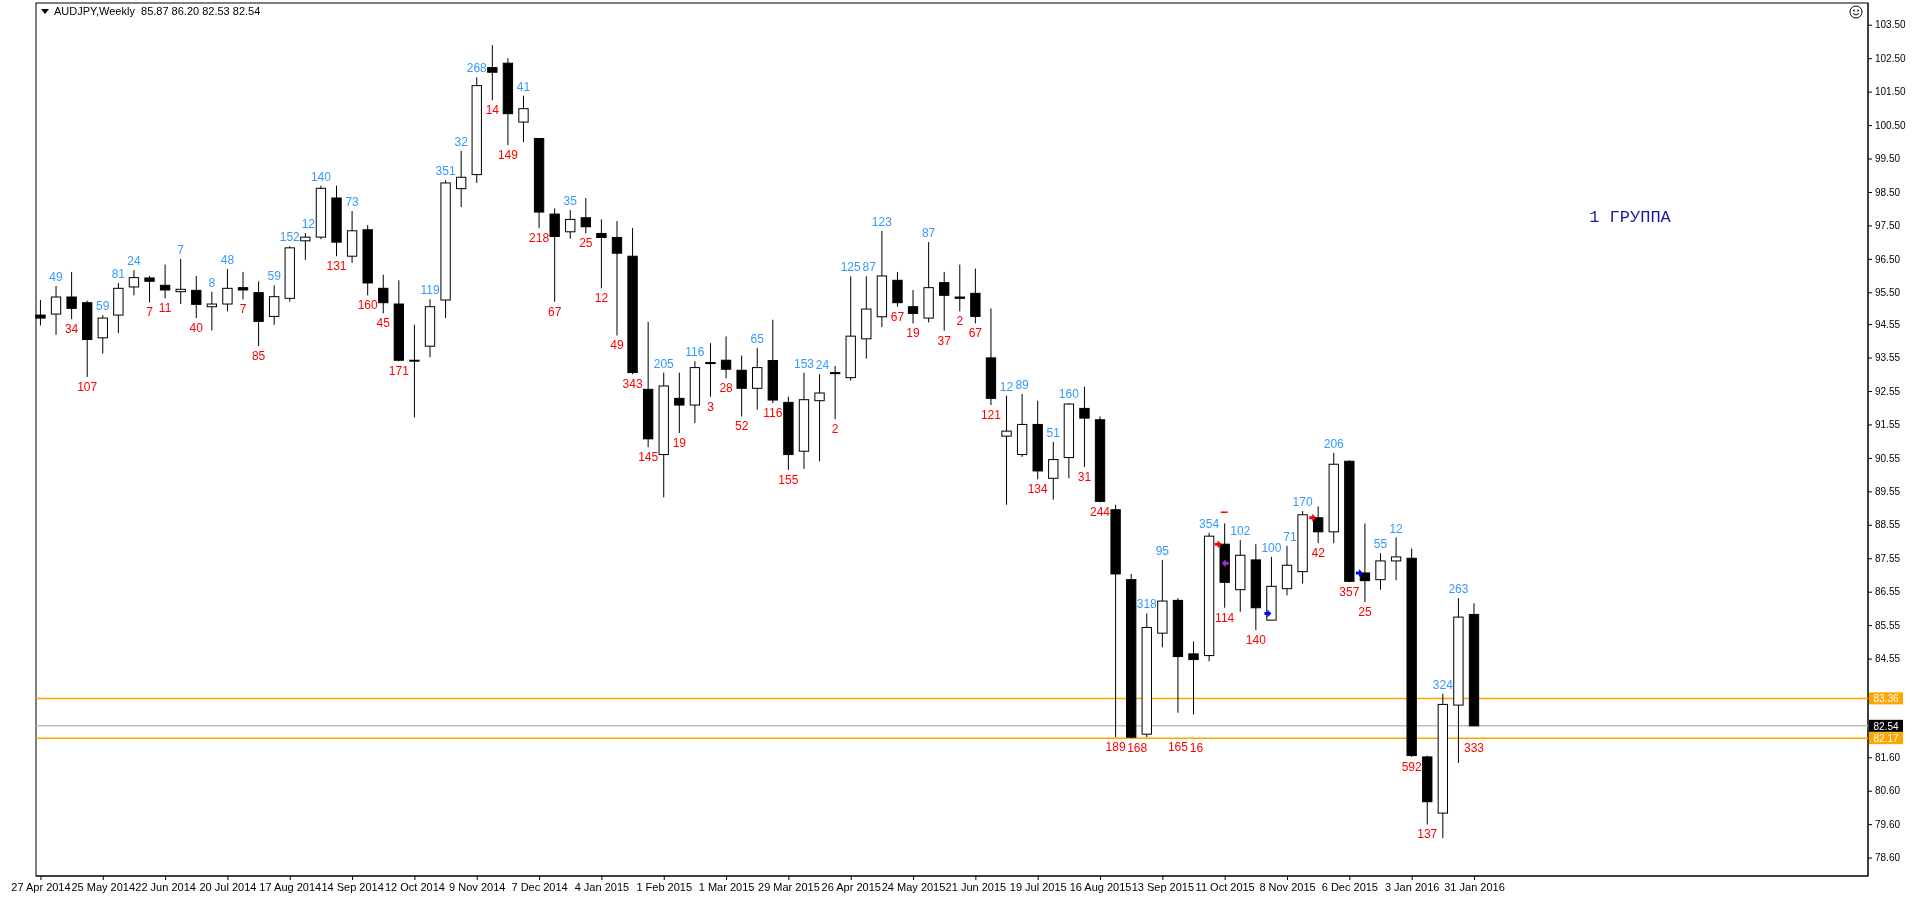 Image resolution: width=1912 pixels, height=897 pixels. Describe the element at coordinates (851, 267) in the screenshot. I see `annotation: 125` at that location.